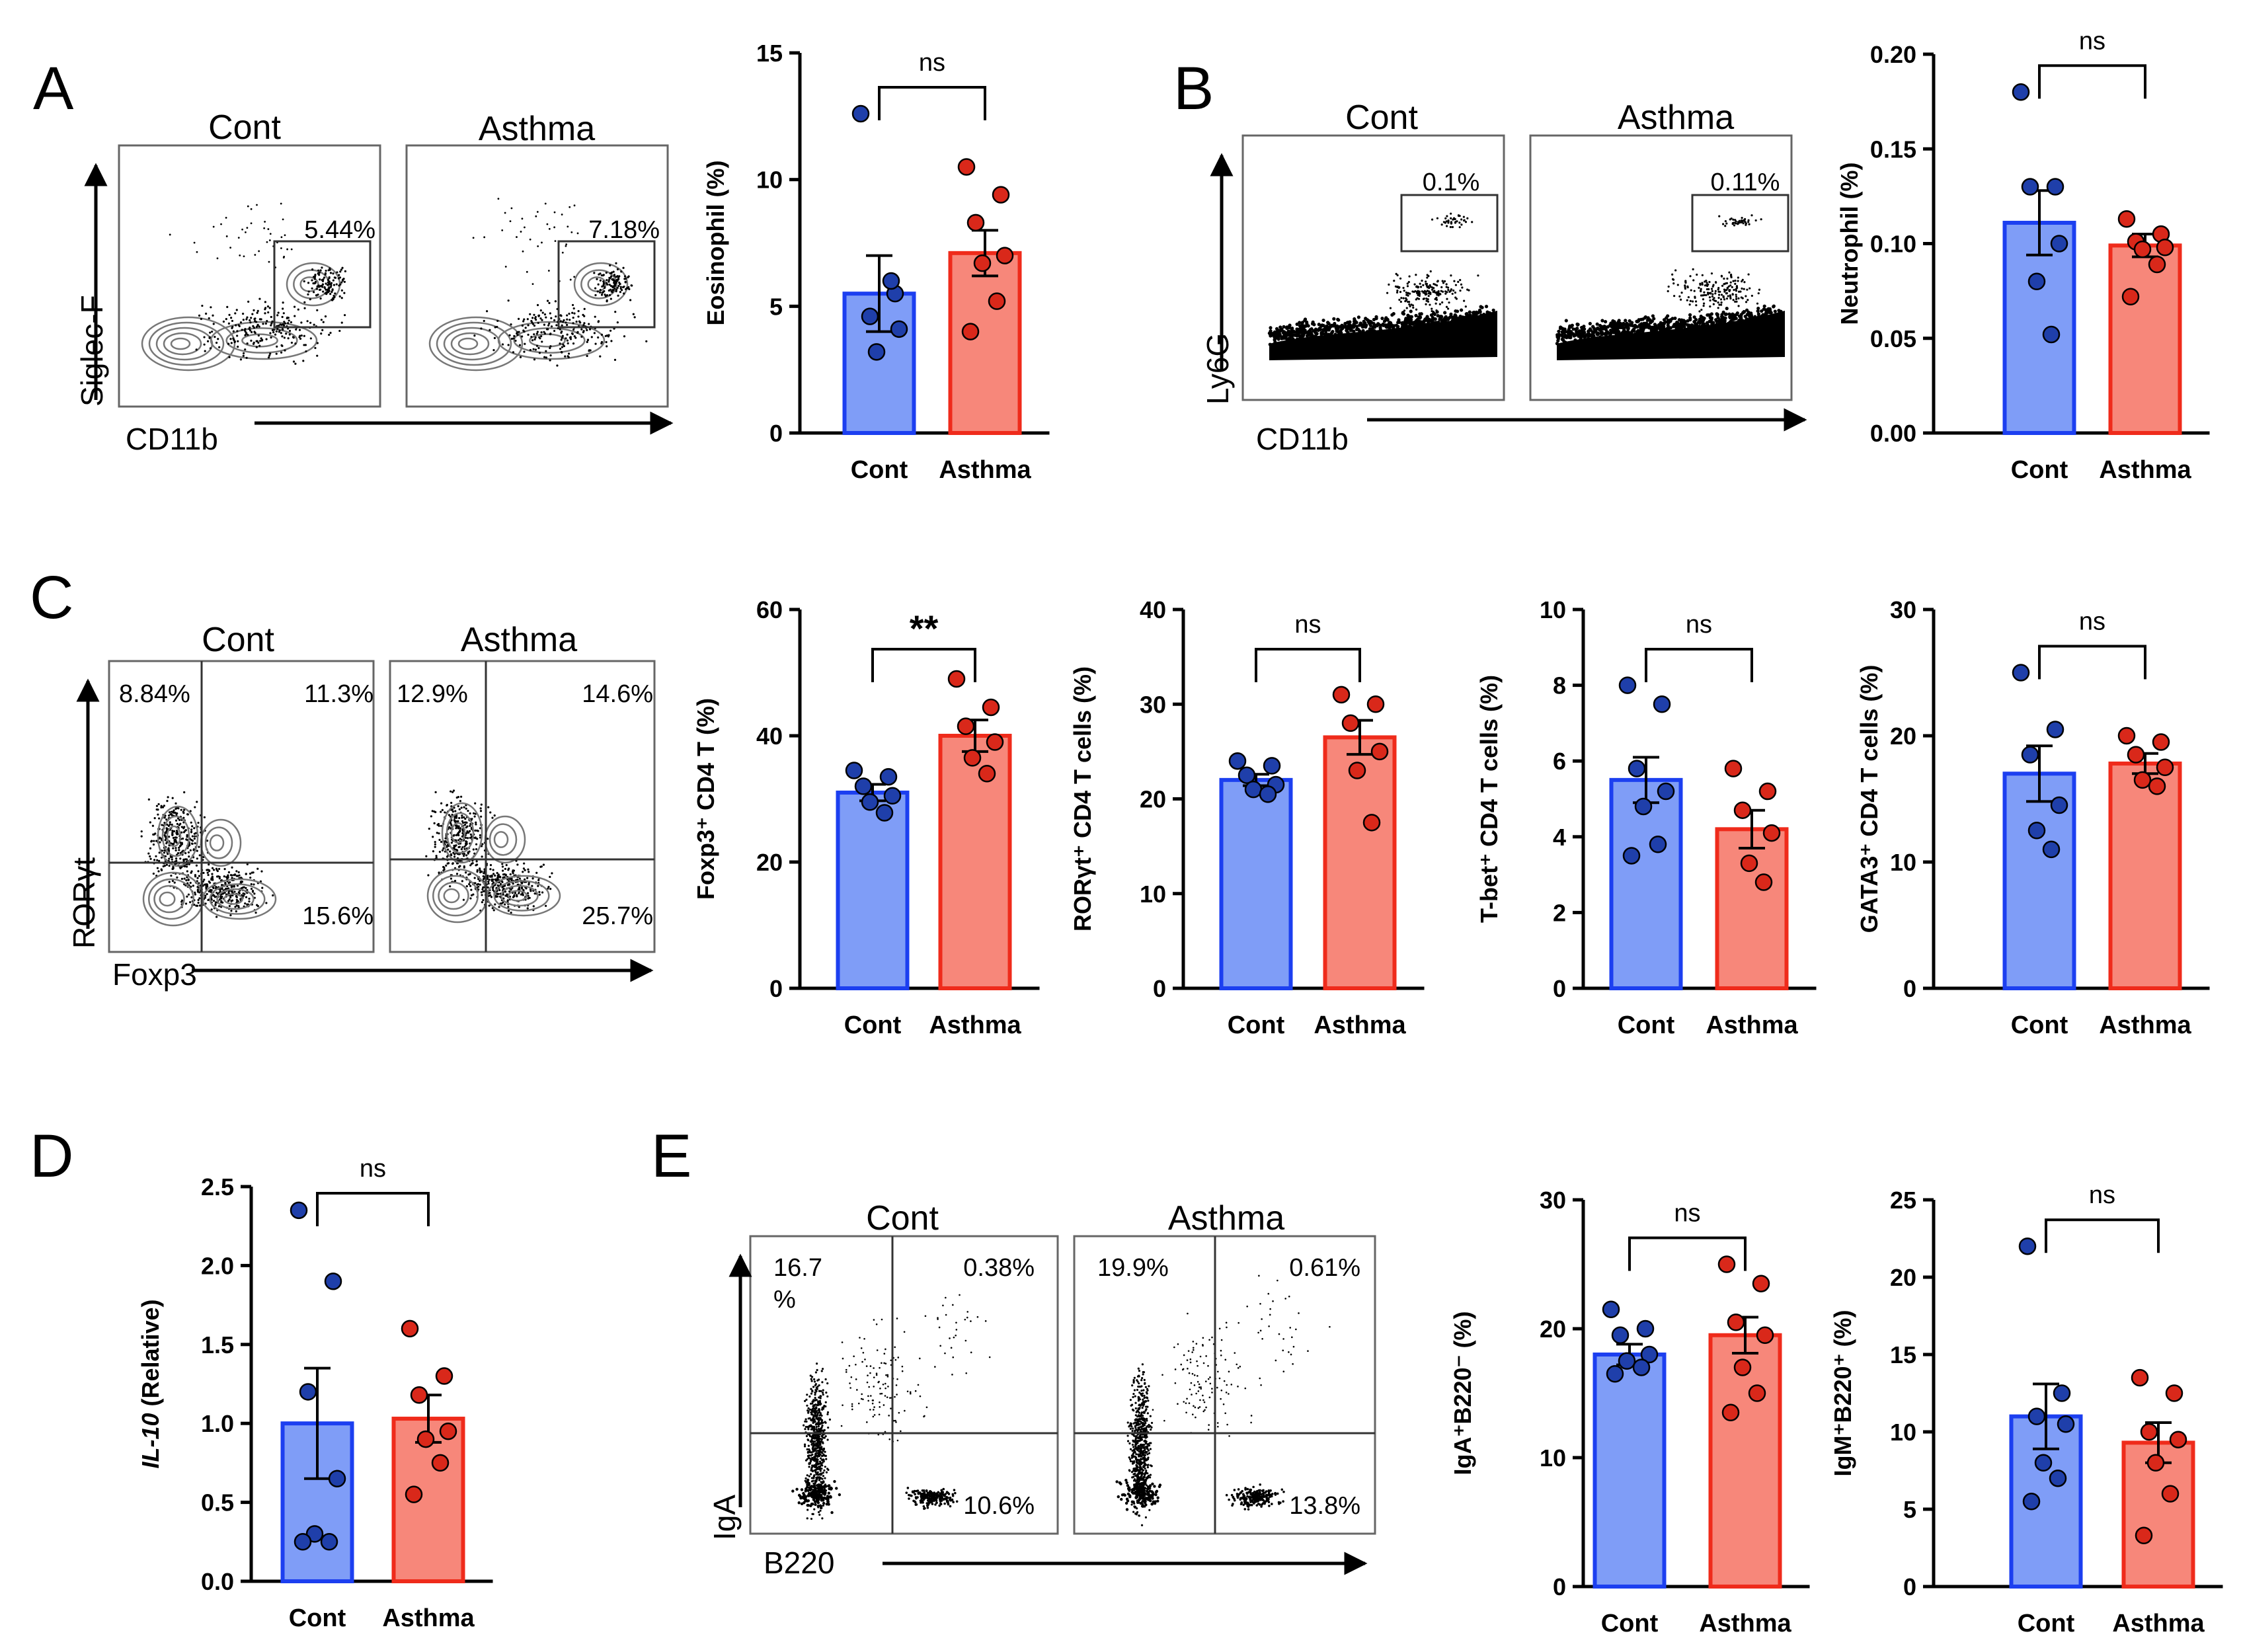 The height and width of the screenshot is (1652, 2241). Describe the element at coordinates (891, 1407) in the screenshot. I see `flow-e-cont-events` at that location.